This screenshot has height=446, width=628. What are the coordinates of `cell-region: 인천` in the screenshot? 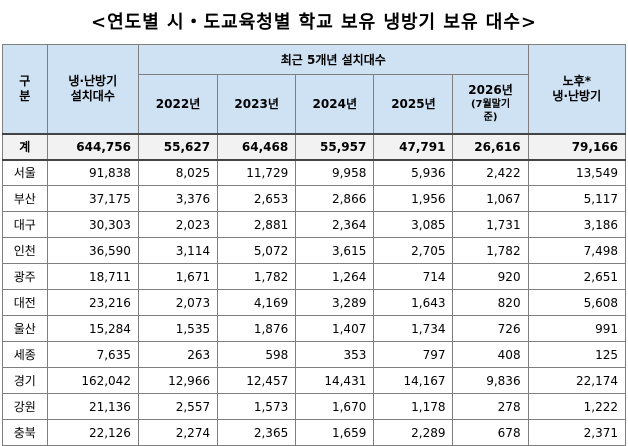 It's located at (25, 250).